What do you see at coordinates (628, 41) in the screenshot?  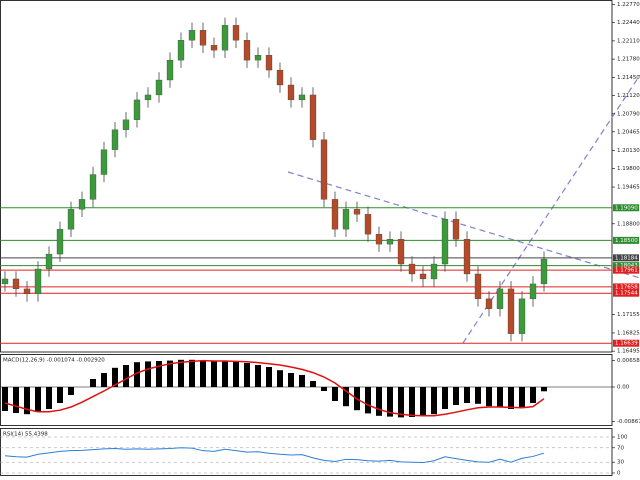 I see `y-tick-label: 1.22110` at bounding box center [628, 41].